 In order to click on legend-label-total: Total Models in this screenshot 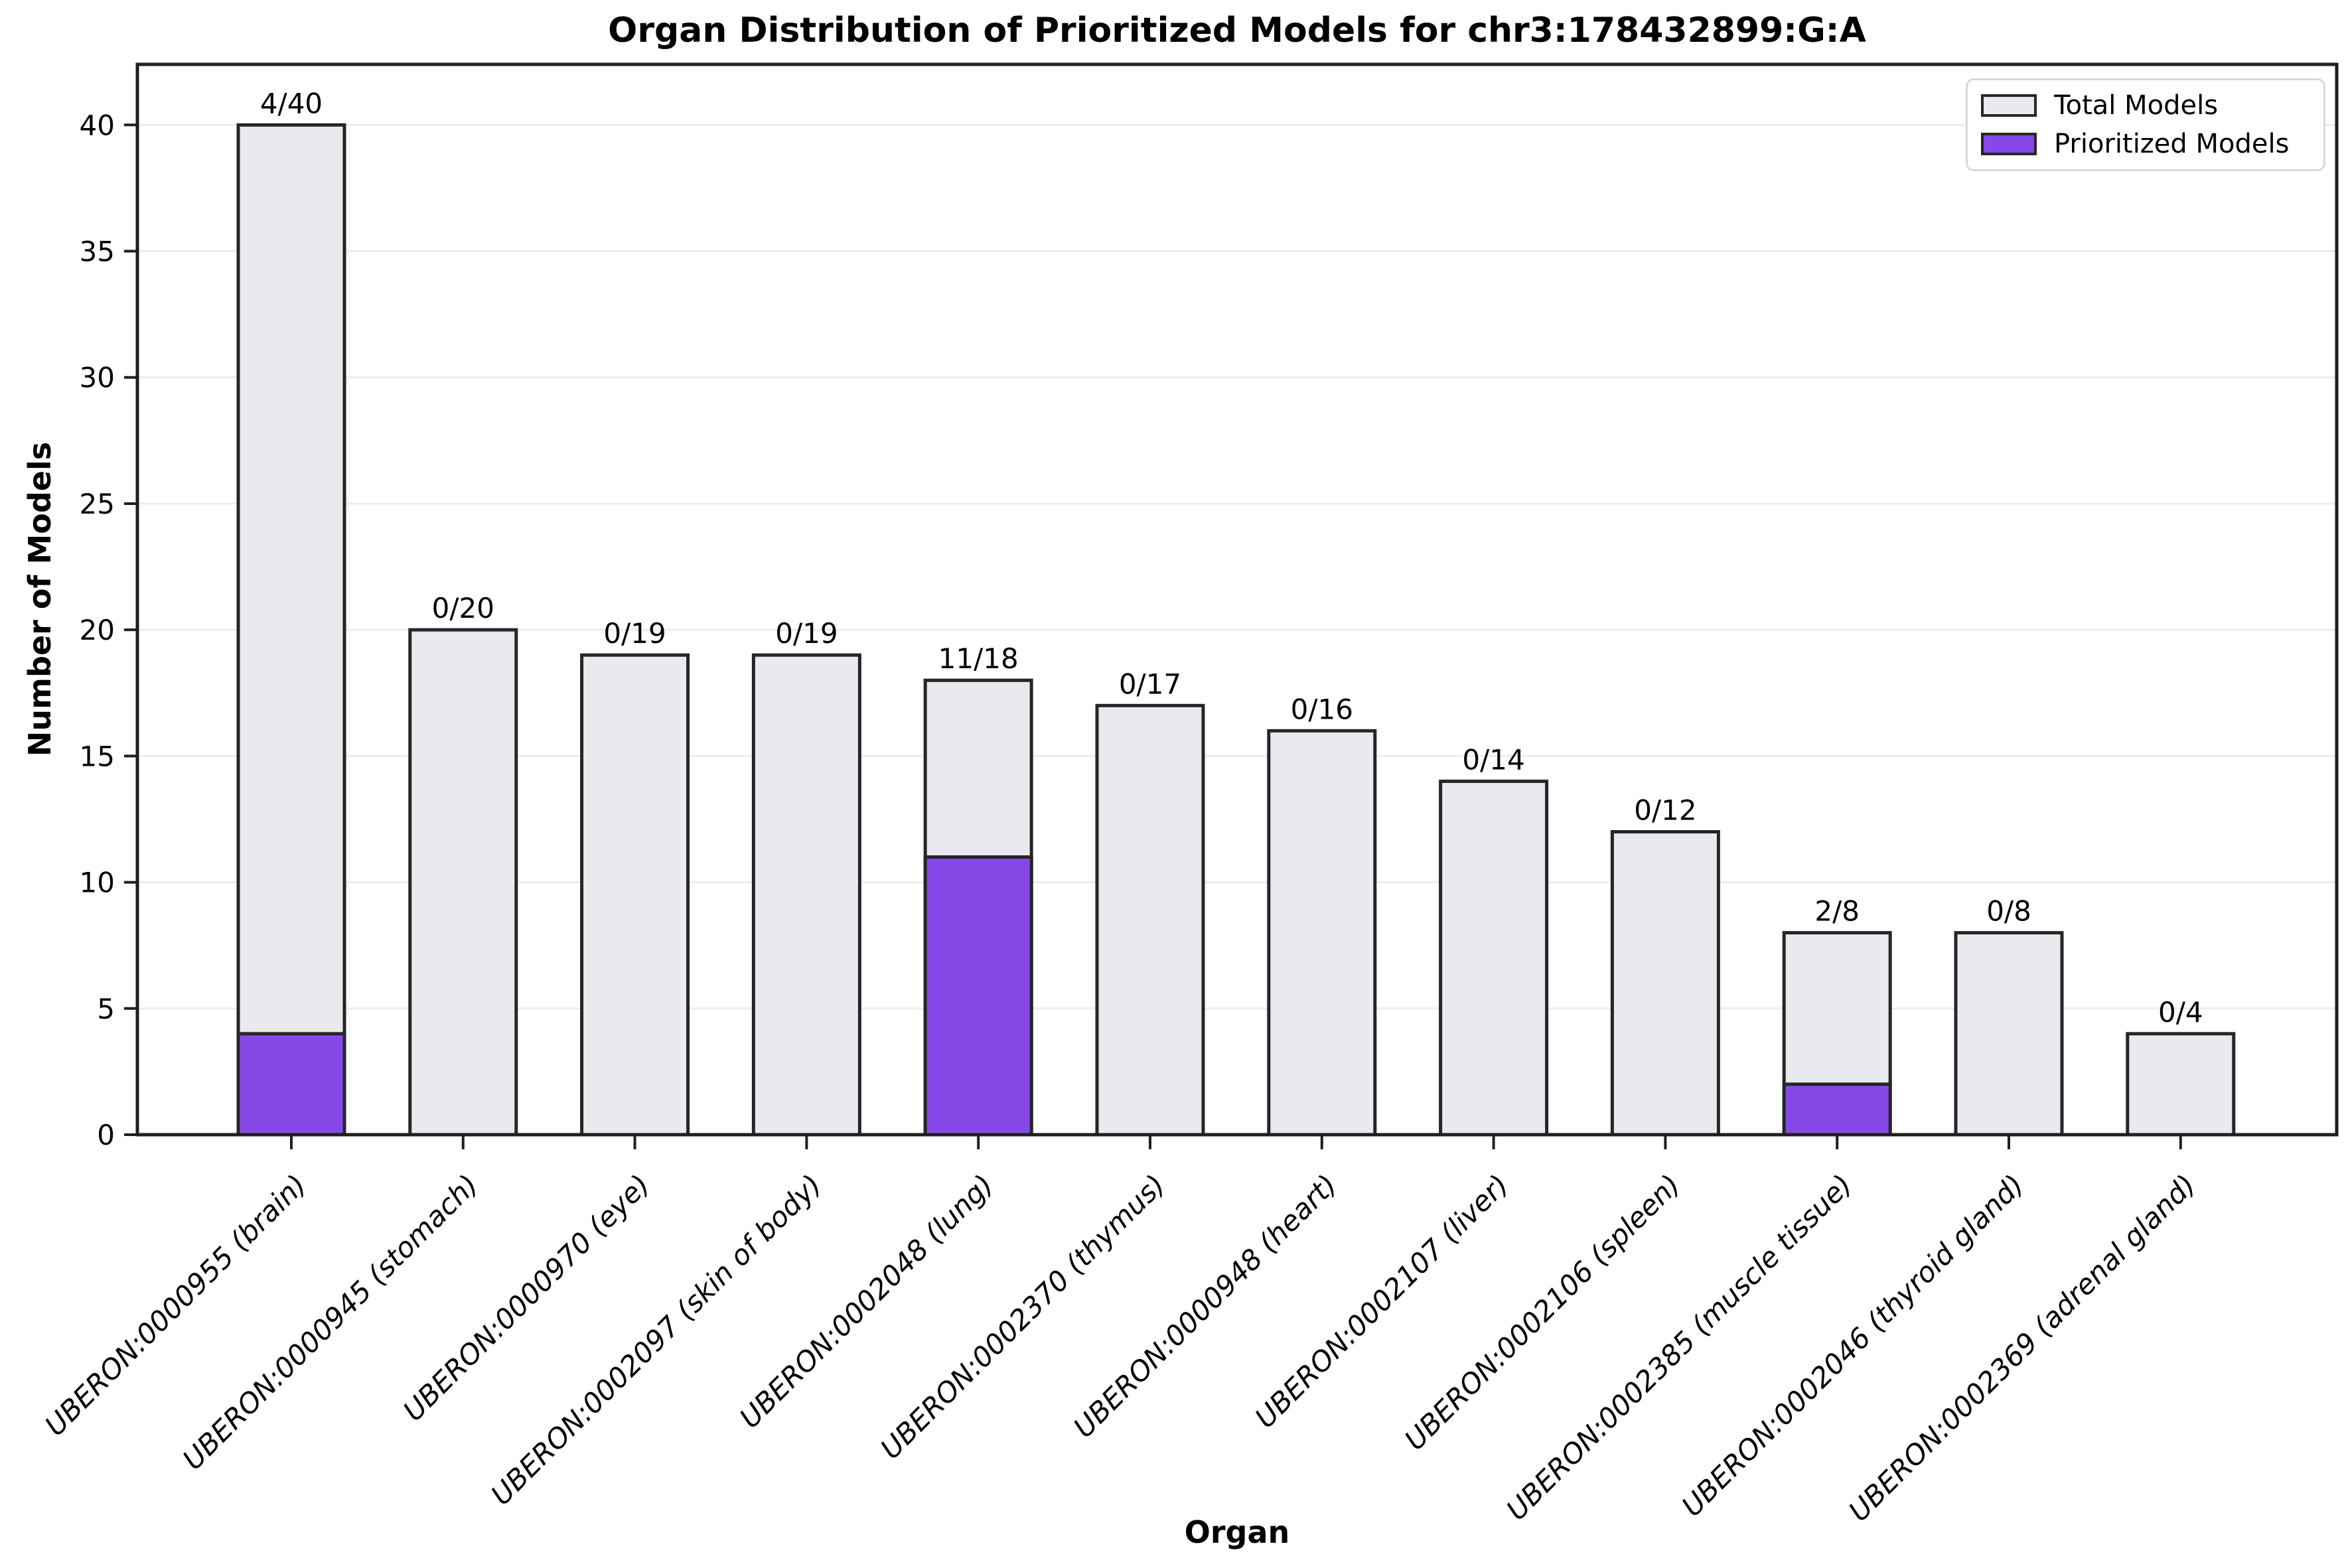, I will do `click(2136, 105)`.